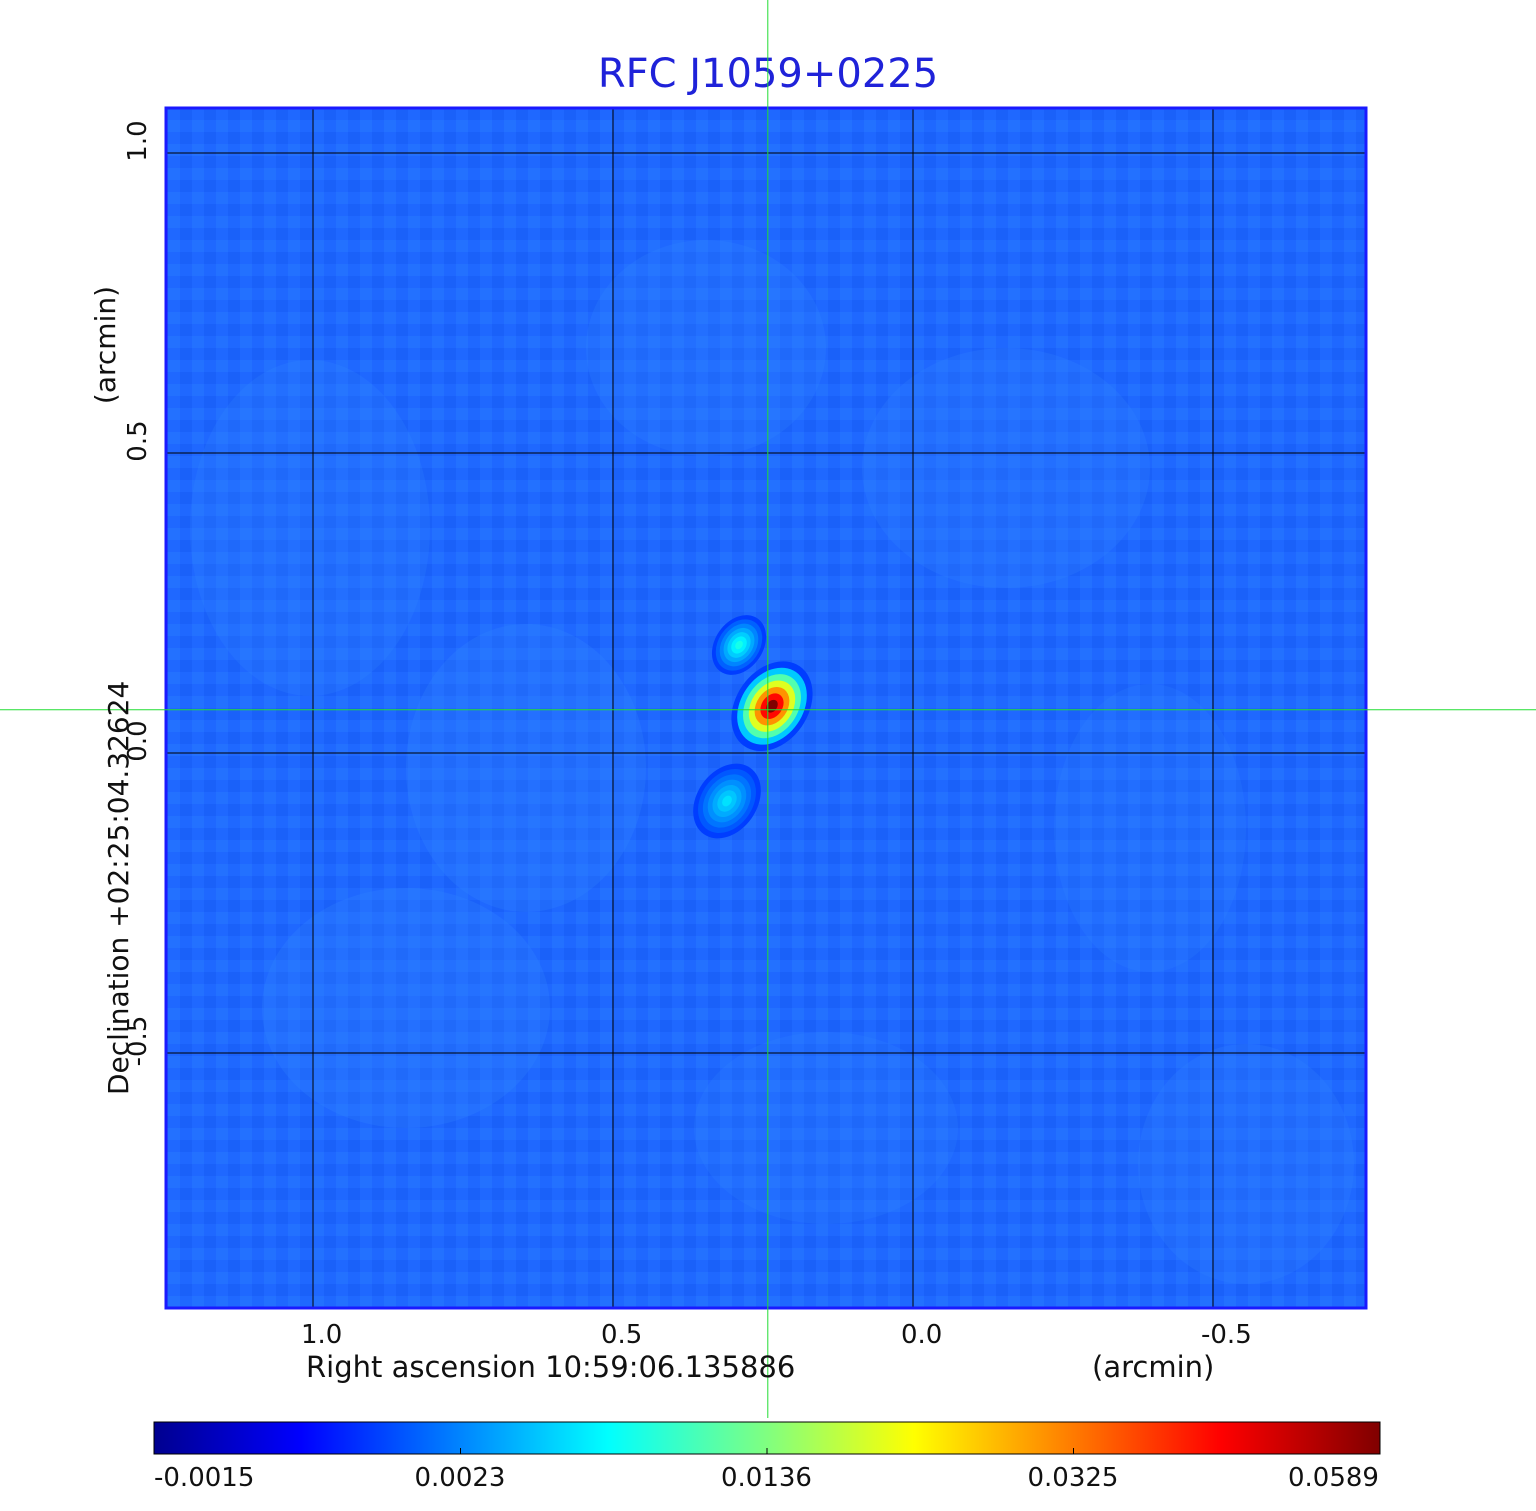  I want to click on x-axis-unit: (arcmin), so click(1153, 1367).